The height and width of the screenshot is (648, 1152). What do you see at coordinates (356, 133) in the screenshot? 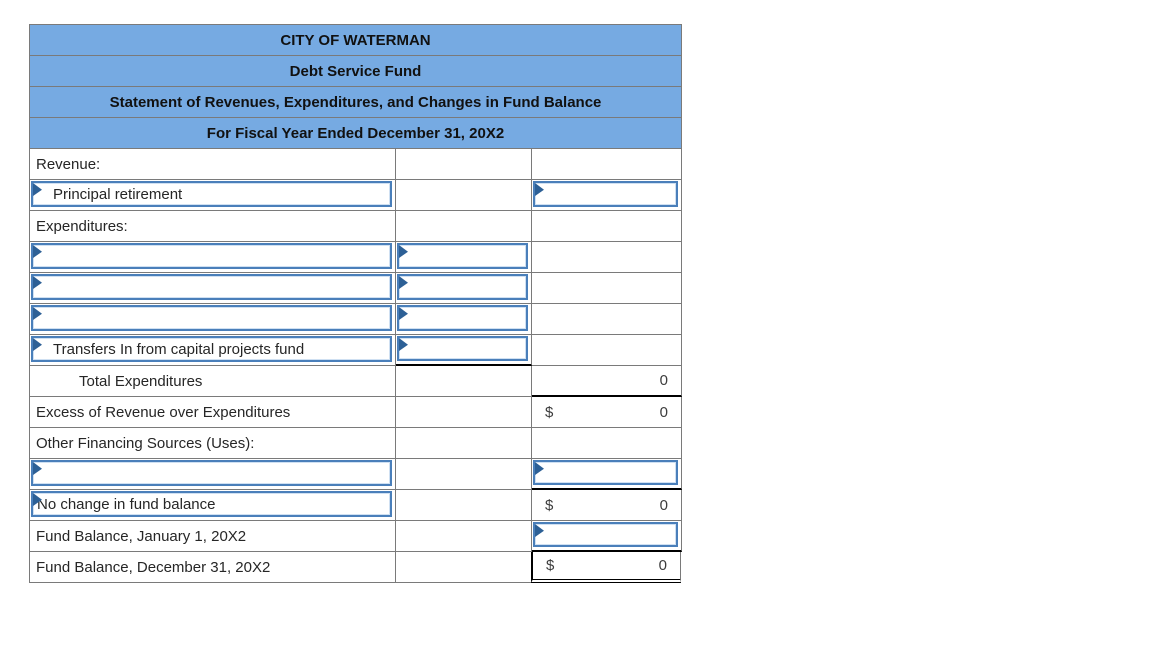
I see `period-title: For Fiscal Year Ended December 31, 20X2` at bounding box center [356, 133].